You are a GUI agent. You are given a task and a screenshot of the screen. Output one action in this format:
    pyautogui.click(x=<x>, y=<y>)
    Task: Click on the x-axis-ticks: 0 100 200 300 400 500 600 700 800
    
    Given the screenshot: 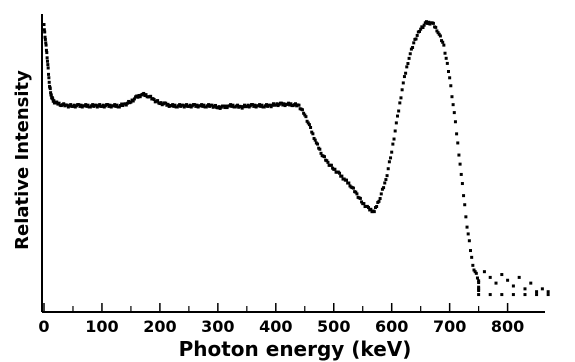 What is the action you would take?
    pyautogui.click(x=281, y=319)
    